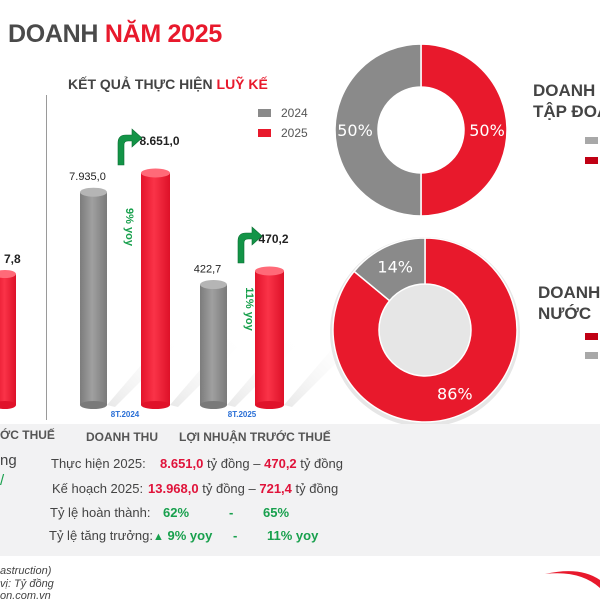 The height and width of the screenshot is (600, 600). Describe the element at coordinates (264, 133) in the screenshot. I see `legend-swatch-2025` at that location.